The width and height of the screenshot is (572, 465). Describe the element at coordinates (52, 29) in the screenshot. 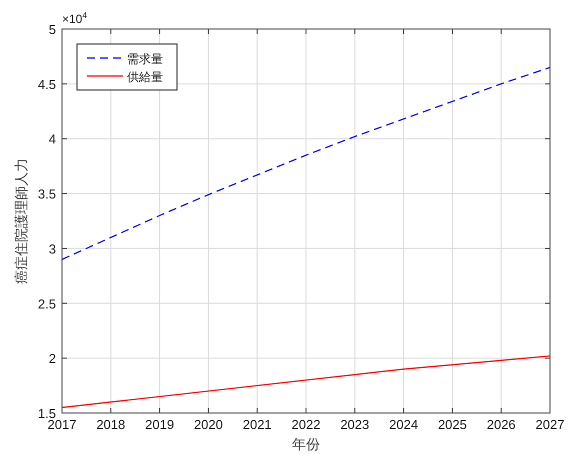

I see `y-tick-label: 5` at that location.